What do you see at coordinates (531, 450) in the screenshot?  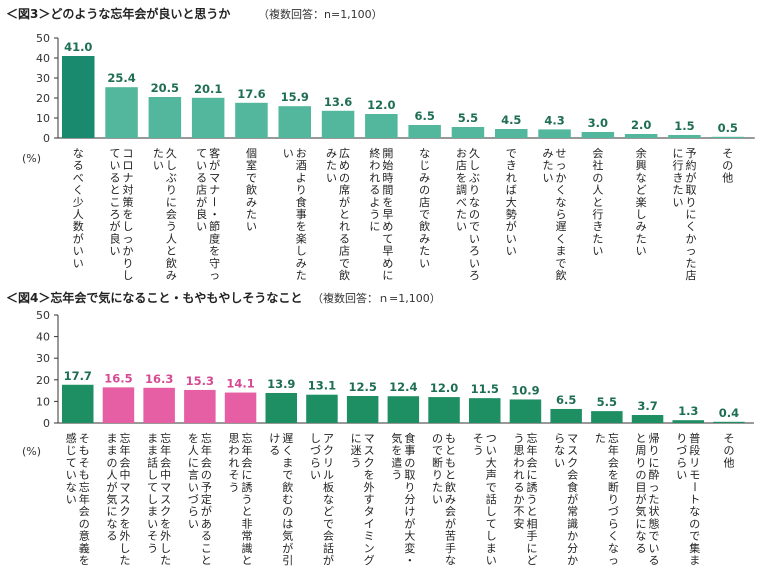 I see `category-glyph: 年` at bounding box center [531, 450].